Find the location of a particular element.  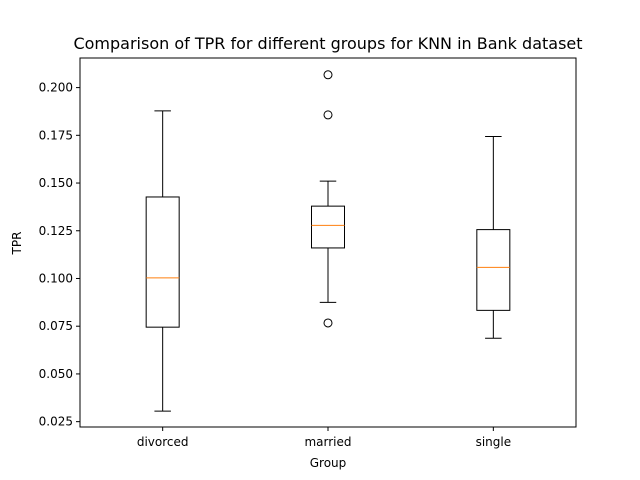

y-tick-label: 0.125 is located at coordinates (56, 231).